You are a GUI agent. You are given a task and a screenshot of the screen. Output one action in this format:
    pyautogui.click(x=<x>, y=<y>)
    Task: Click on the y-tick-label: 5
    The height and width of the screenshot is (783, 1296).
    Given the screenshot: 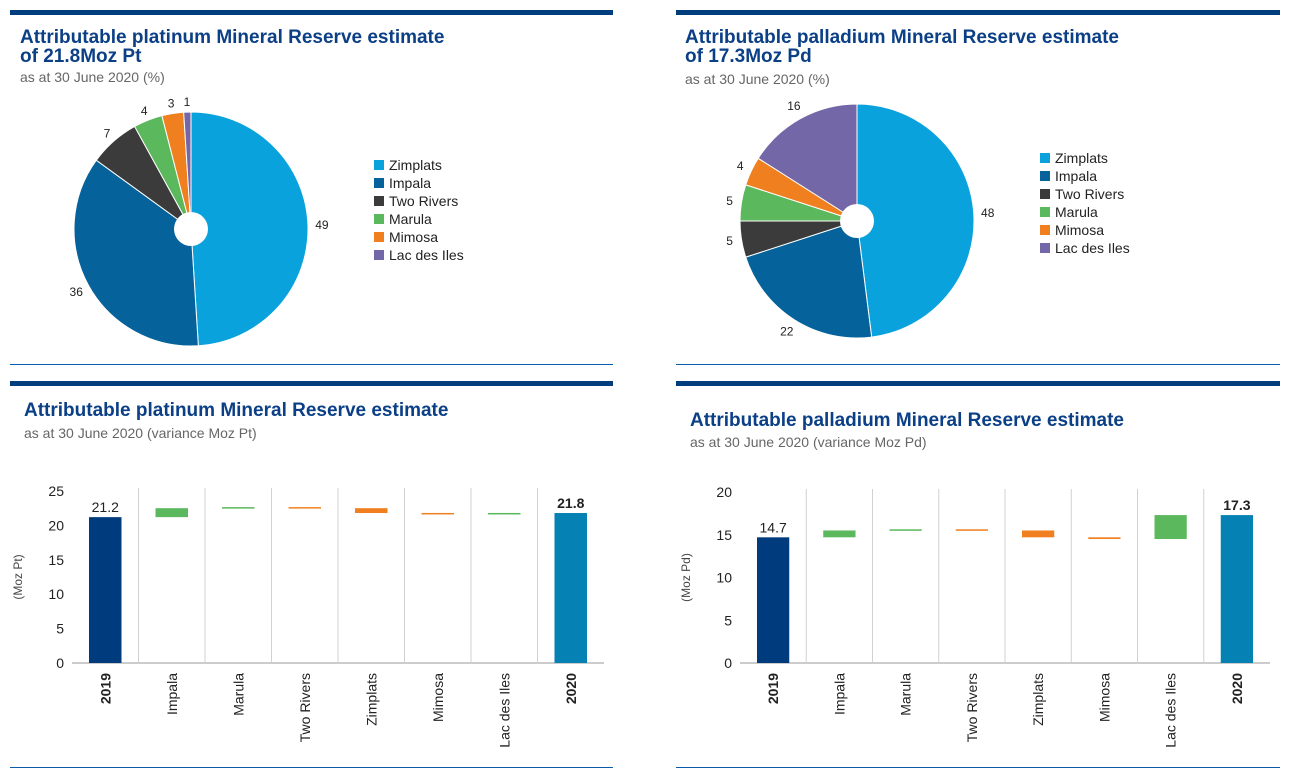 What is the action you would take?
    pyautogui.click(x=728, y=620)
    